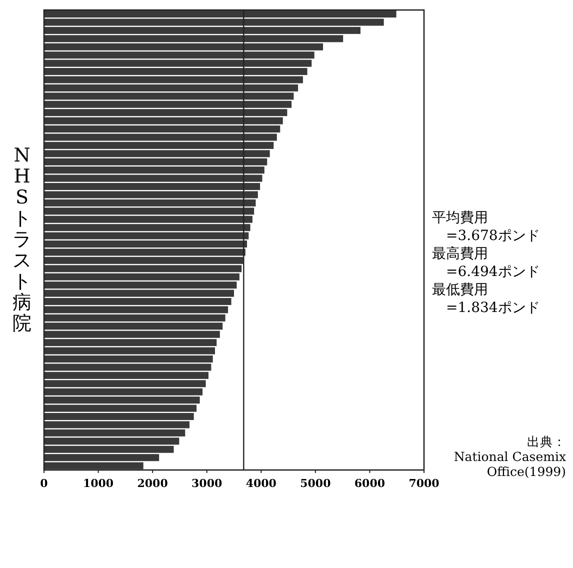 Image resolution: width=573 pixels, height=568 pixels. Describe the element at coordinates (22, 239) in the screenshot. I see `ylabel: NHSトラスト病院` at that location.